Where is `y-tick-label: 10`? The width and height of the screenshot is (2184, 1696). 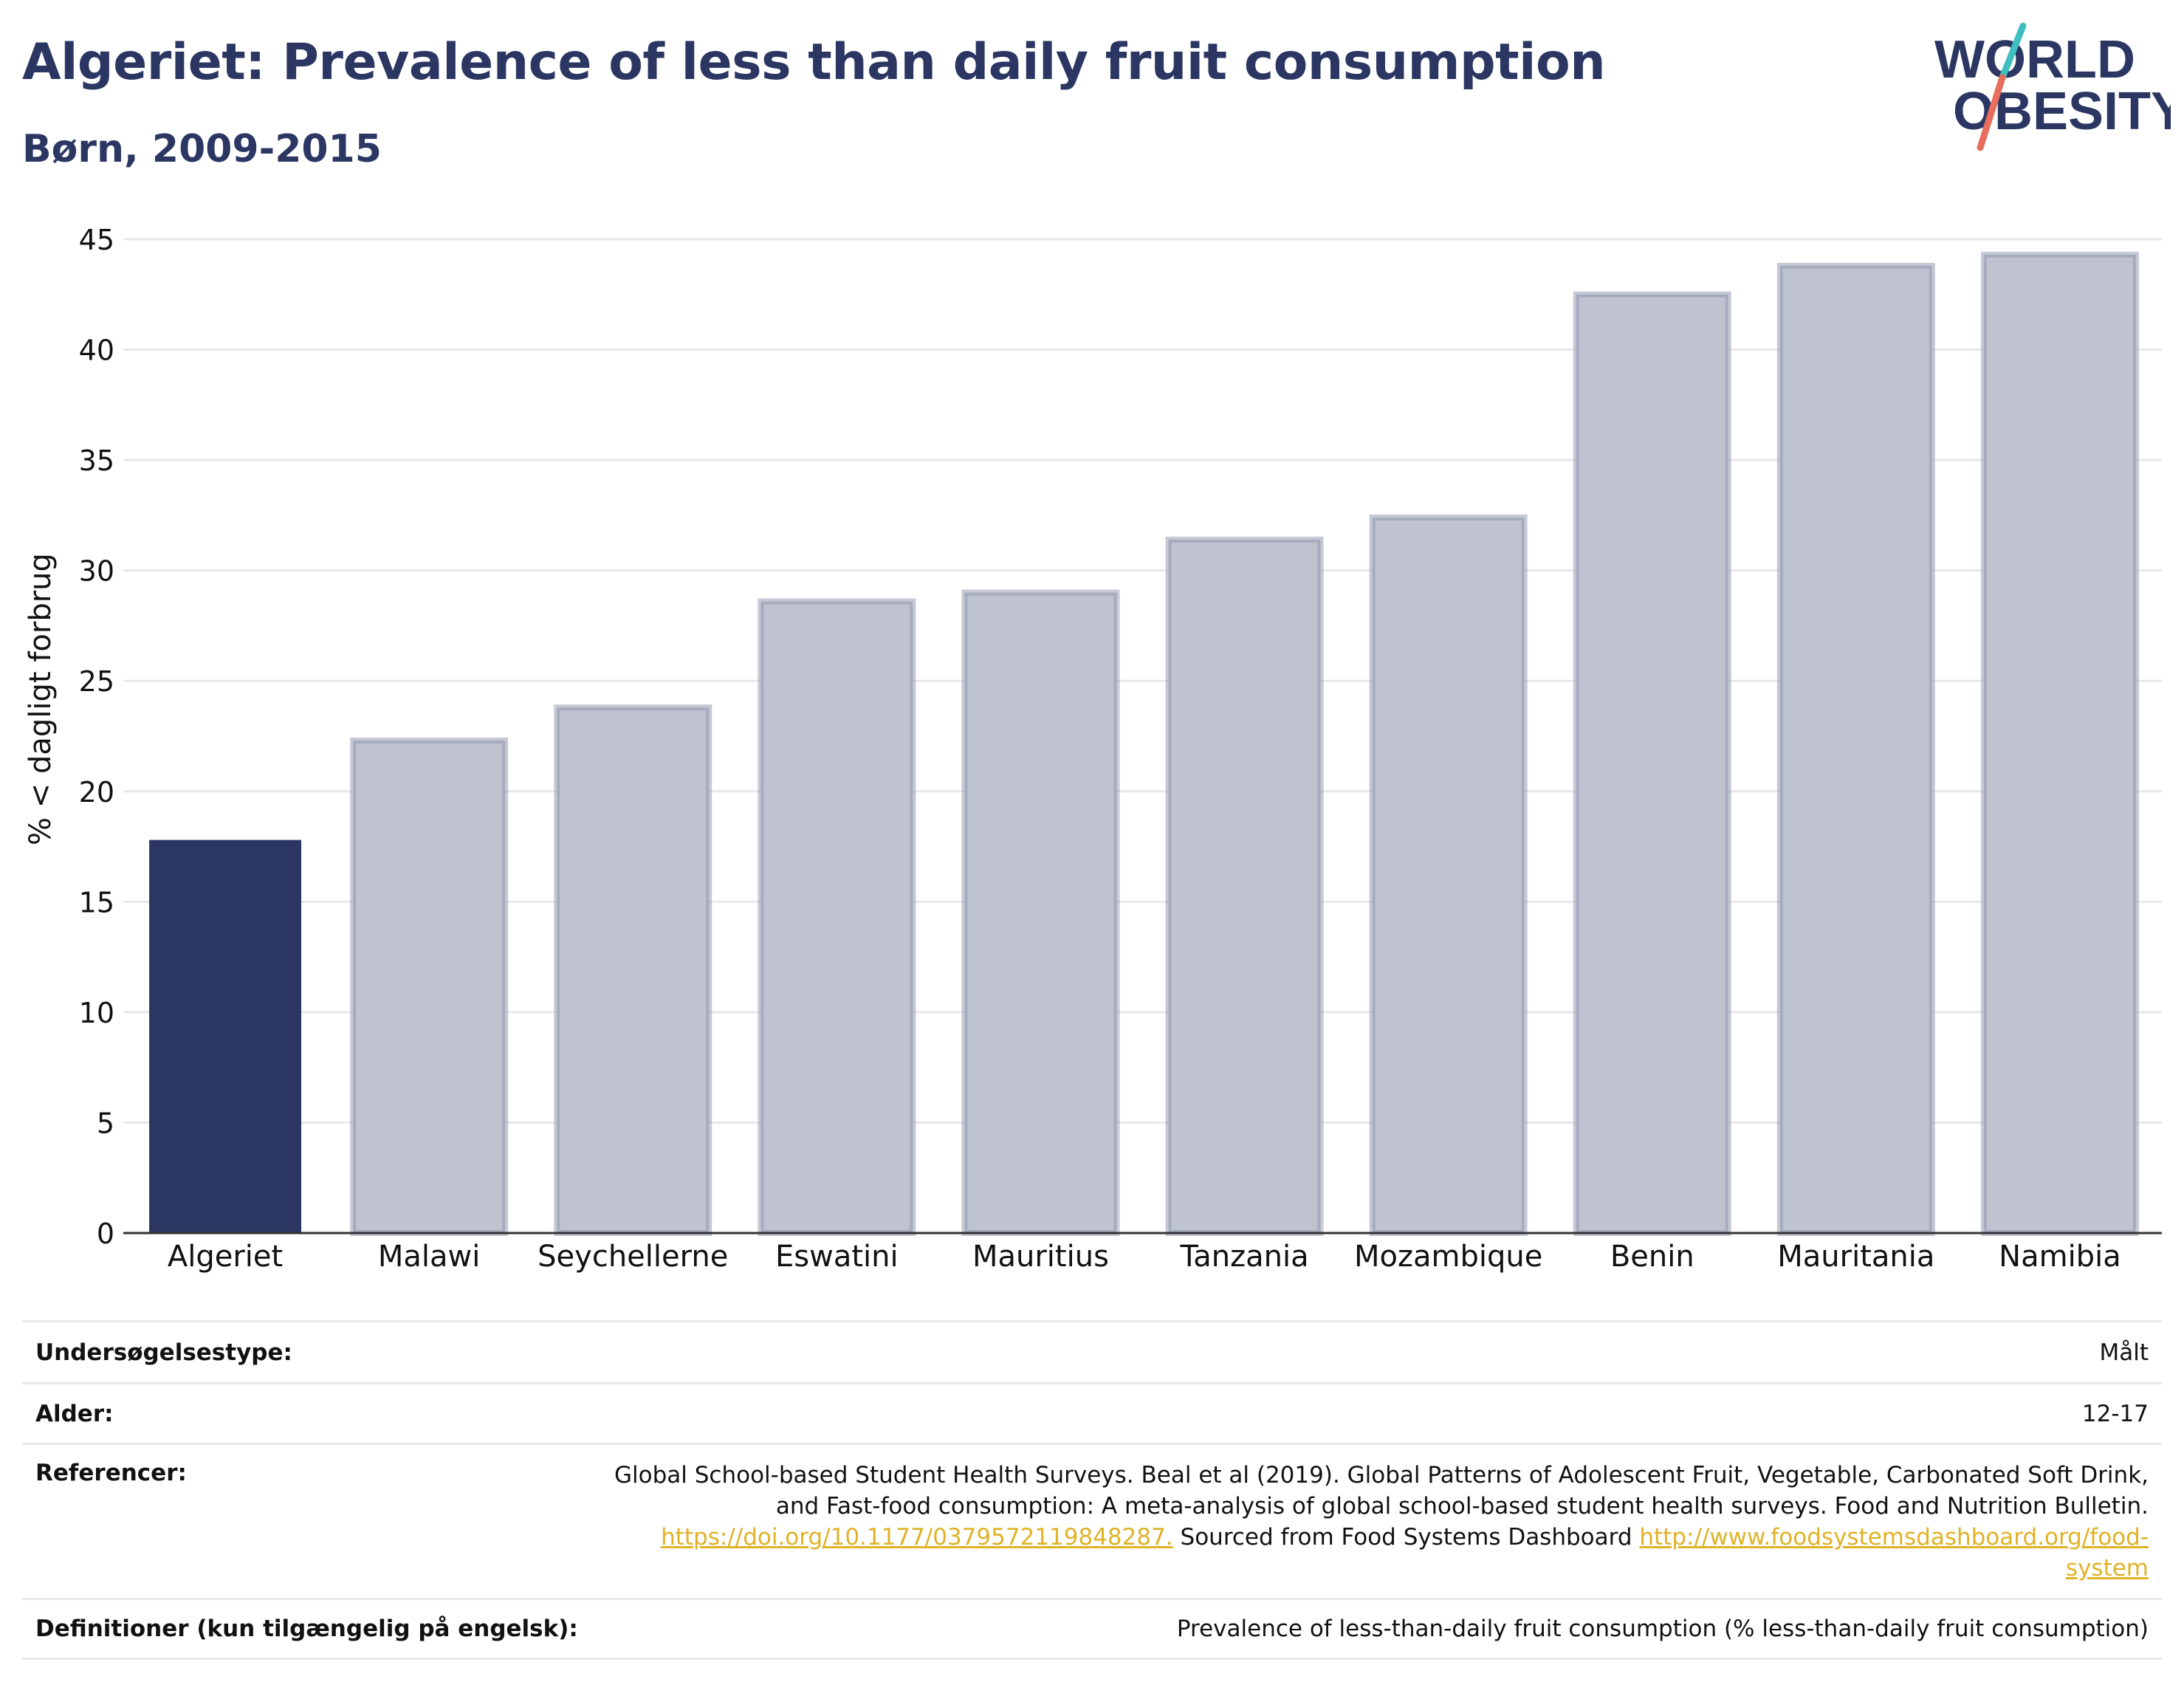
y-tick-label: 10 is located at coordinates (96, 1013).